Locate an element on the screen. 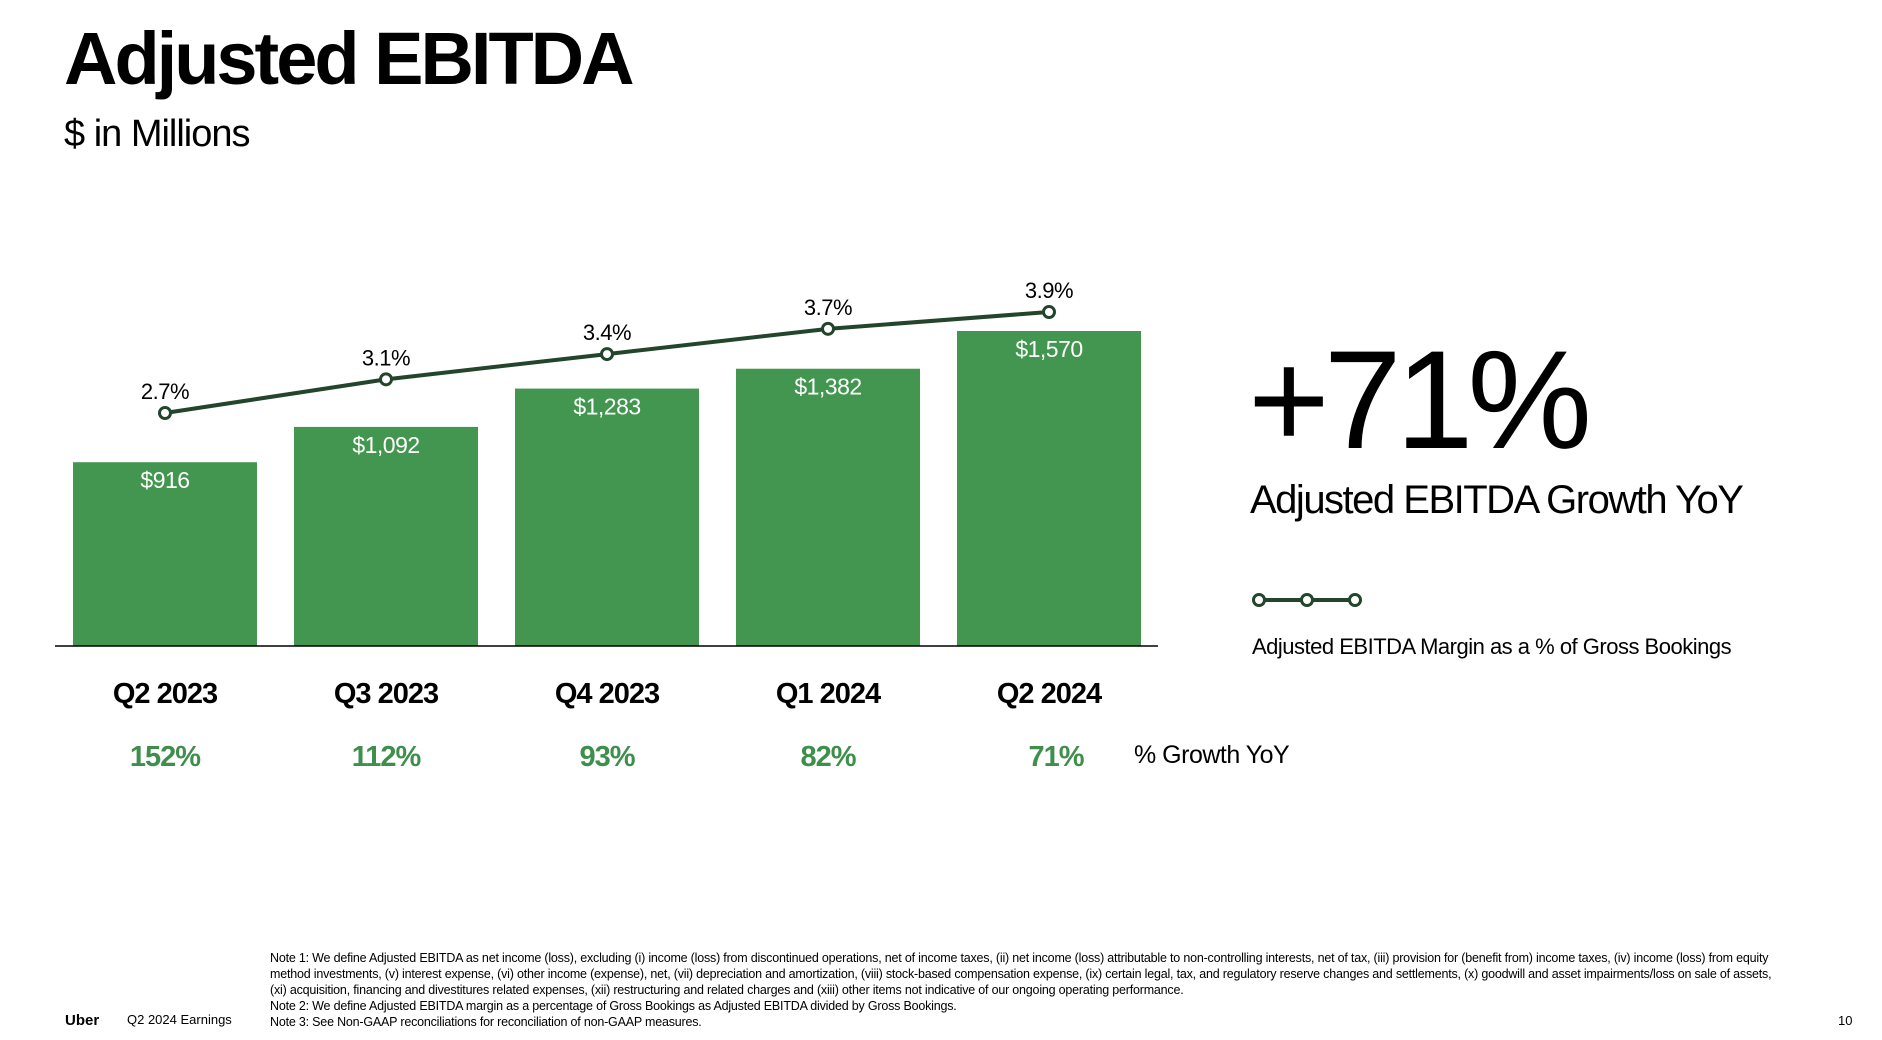 The height and width of the screenshot is (1040, 1882). bar-value-label: $1,570 is located at coordinates (1048, 349).